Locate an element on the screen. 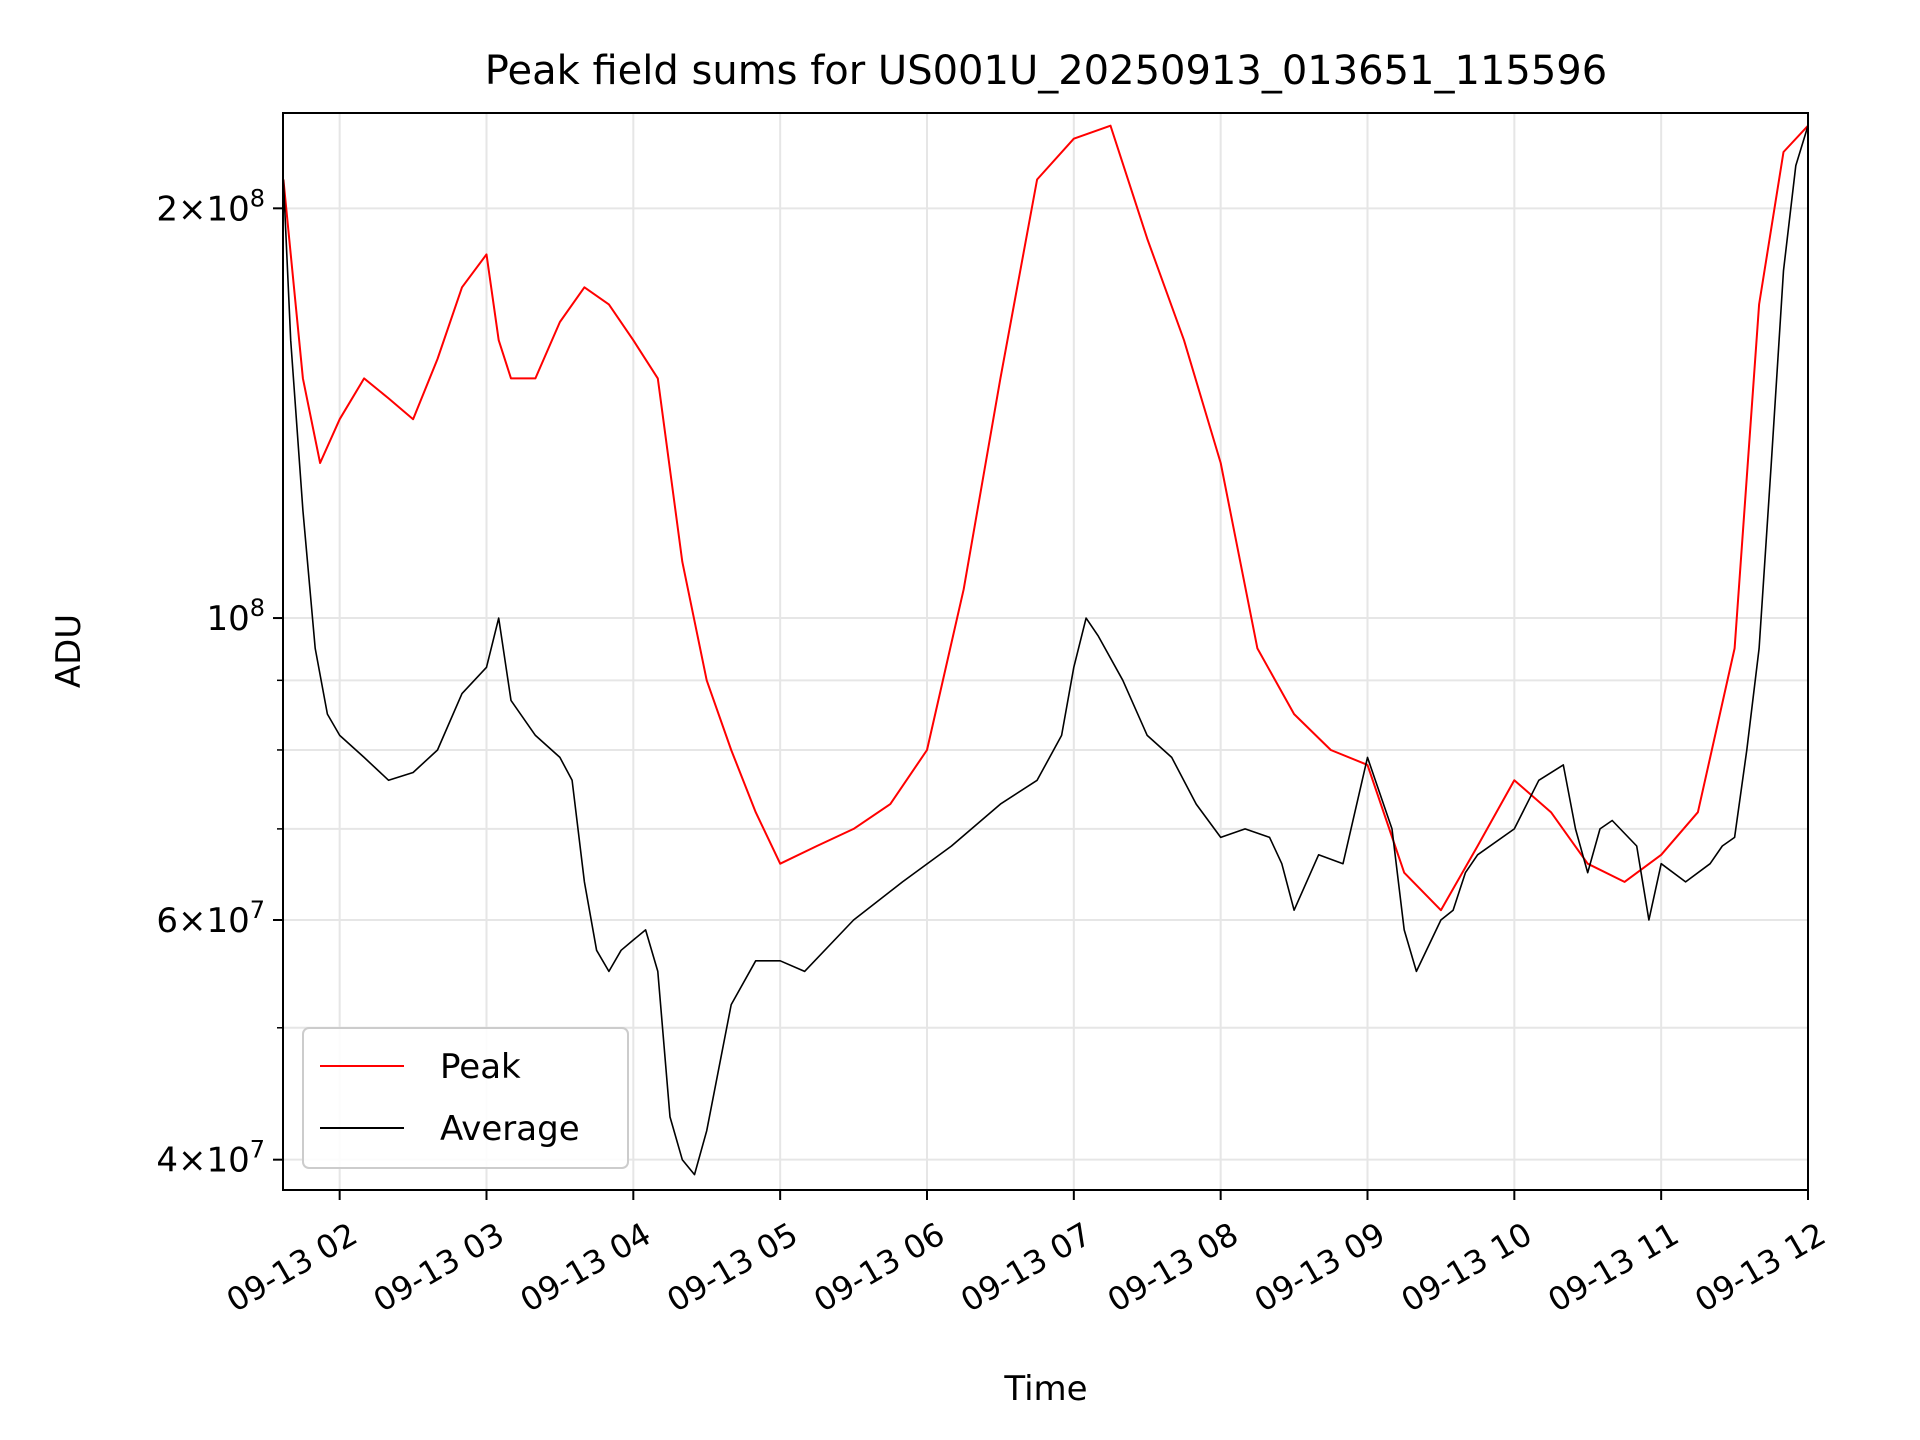 This screenshot has width=1920, height=1440. x-axis-label: Time is located at coordinates (1045, 1389).